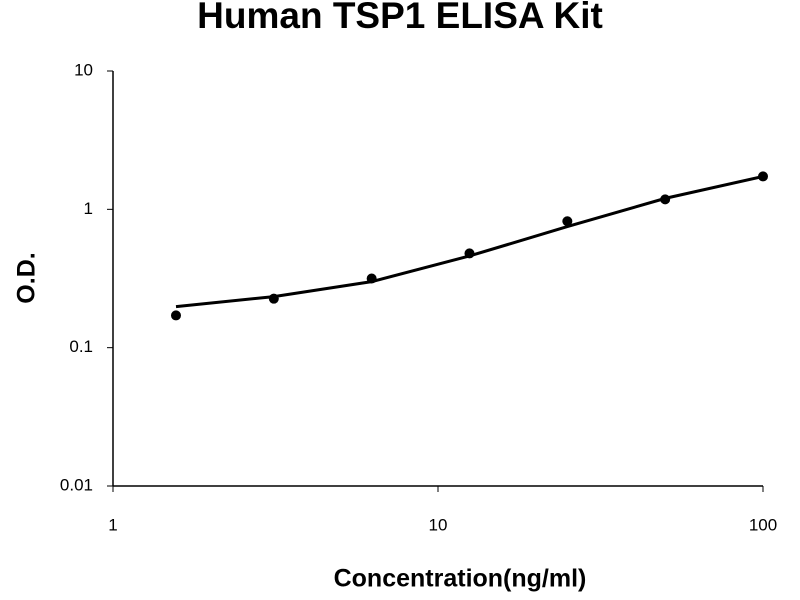  Describe the element at coordinates (438, 524) in the screenshot. I see `x-tick-label: 10` at that location.